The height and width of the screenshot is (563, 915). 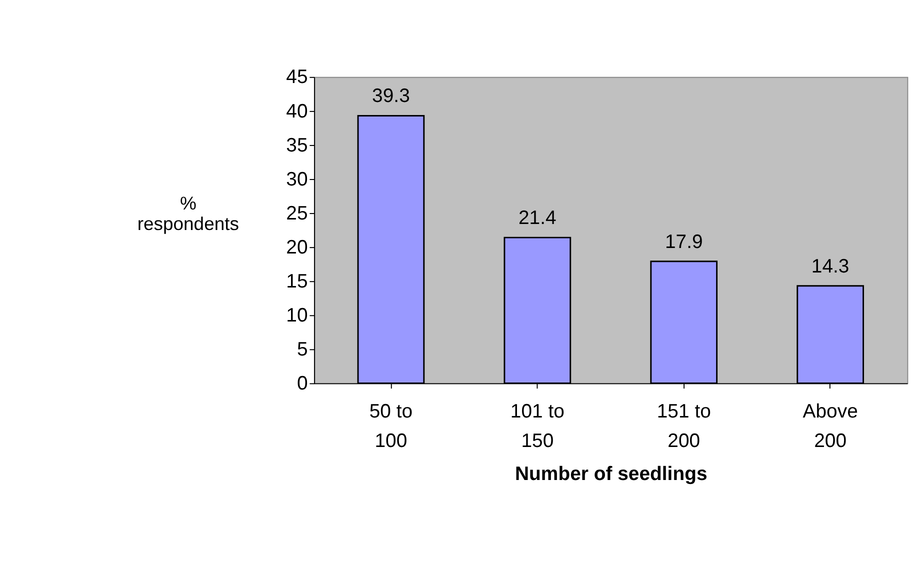 What do you see at coordinates (302, 383) in the screenshot?
I see `y-tick-label: 0` at bounding box center [302, 383].